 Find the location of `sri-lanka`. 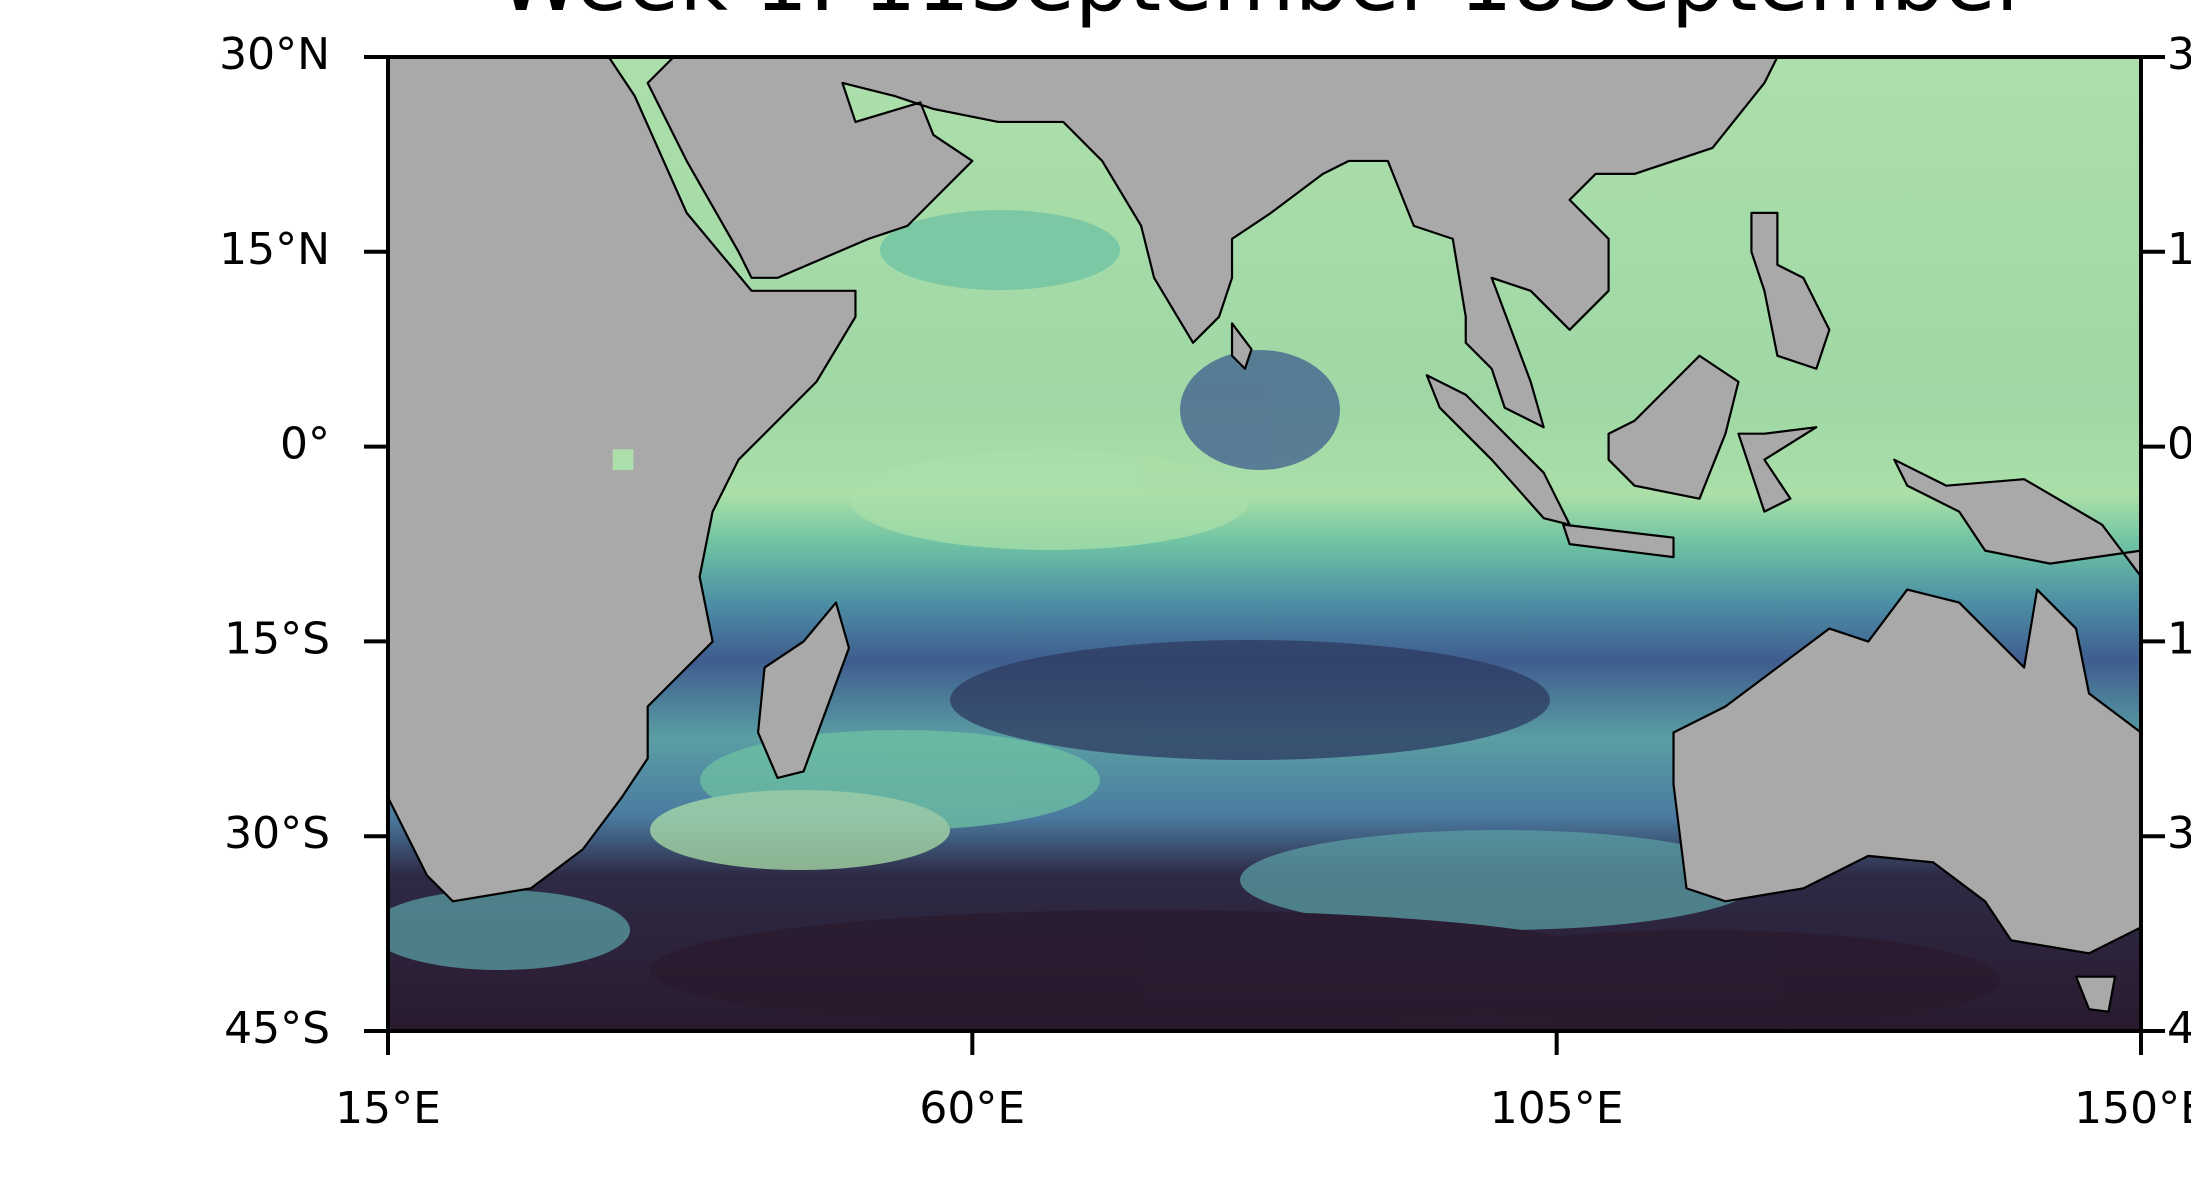

sri-lanka is located at coordinates (1241, 345).